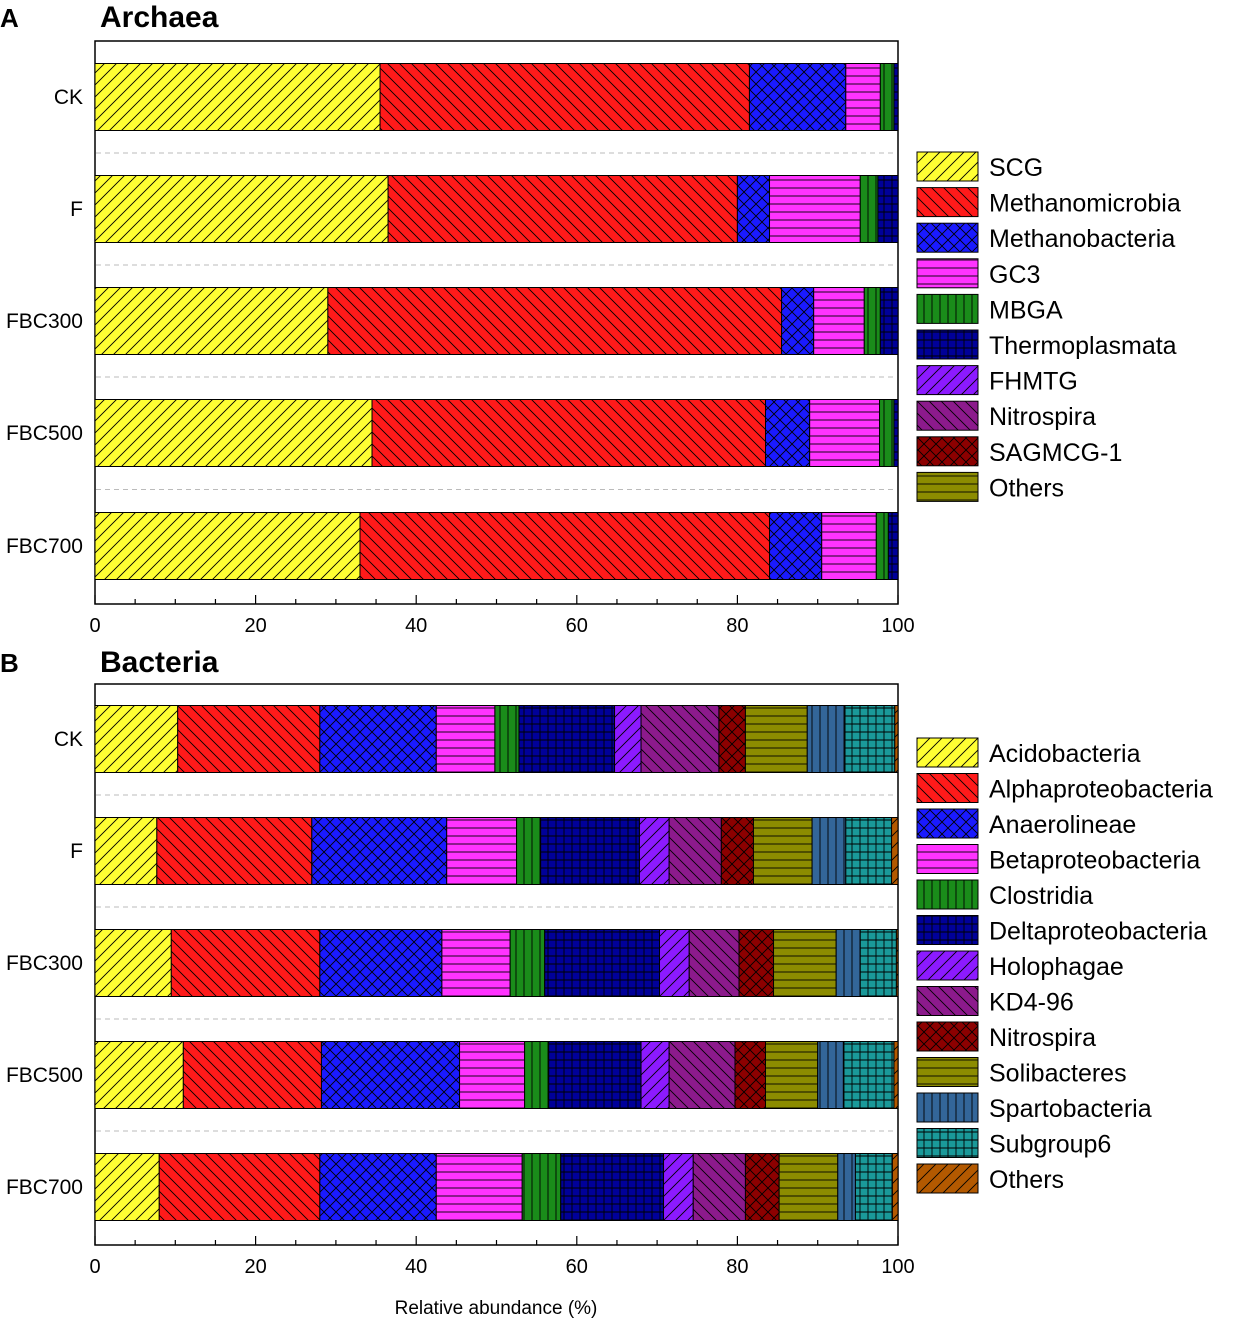  What do you see at coordinates (127, 1187) in the screenshot?
I see `bar-segment-fbc700-acidobacteria` at bounding box center [127, 1187].